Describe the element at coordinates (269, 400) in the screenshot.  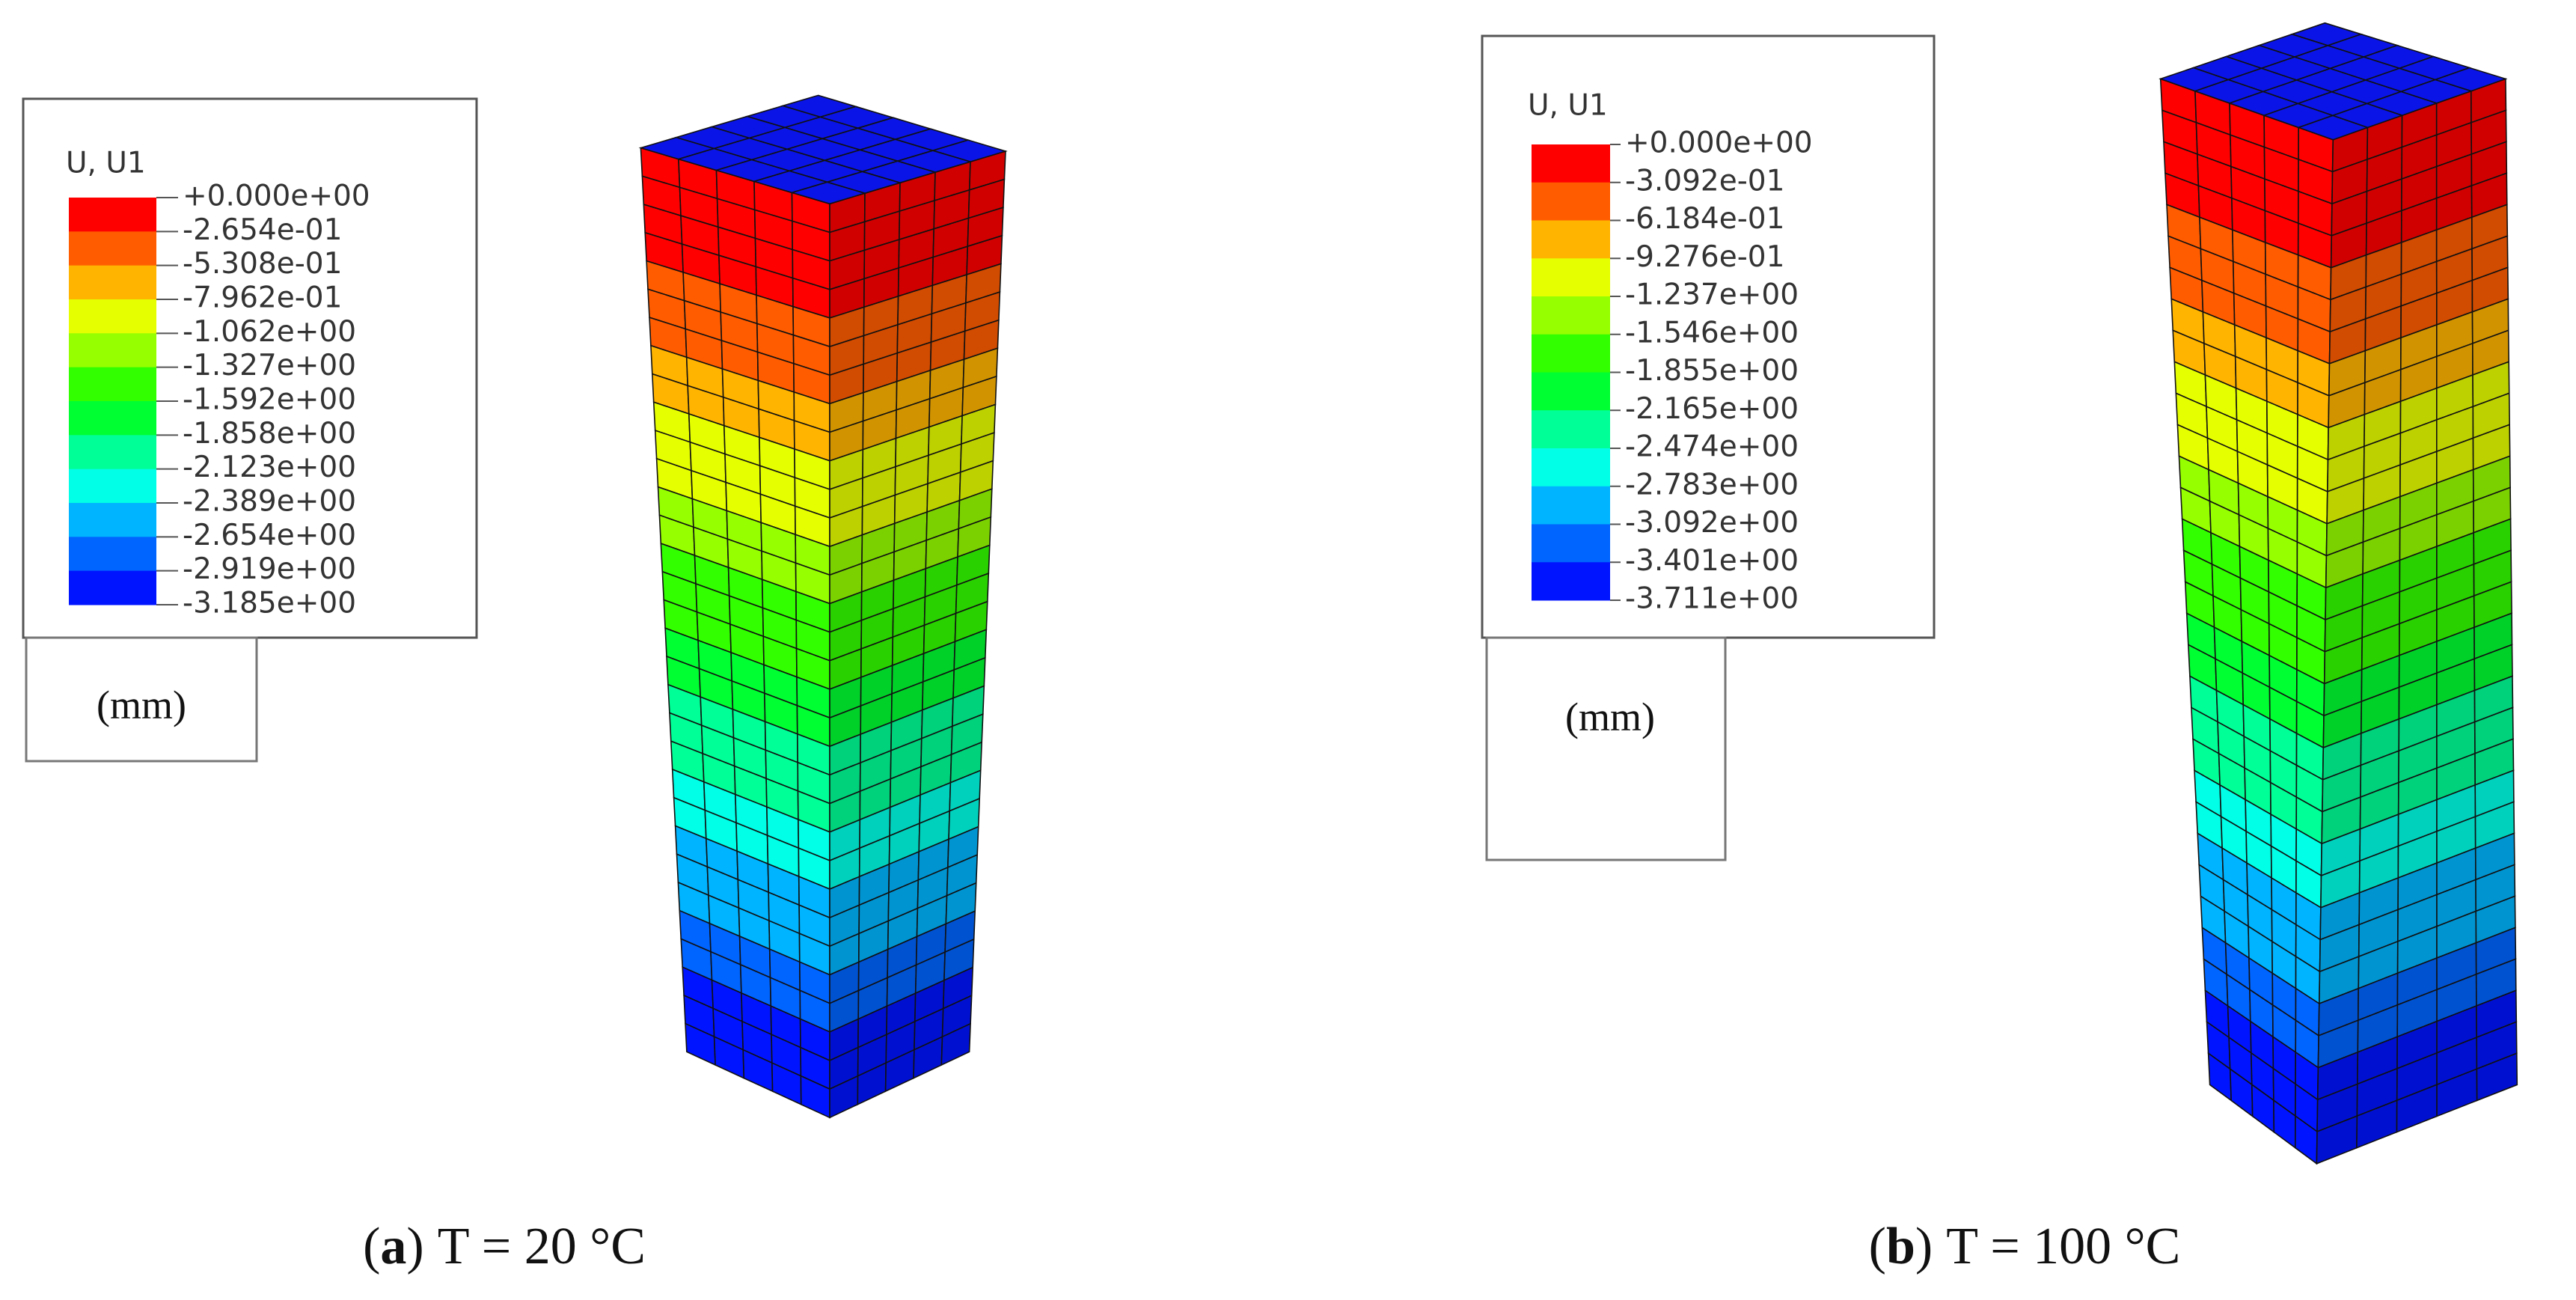
I see `legend-label: -1.592e+00` at that location.